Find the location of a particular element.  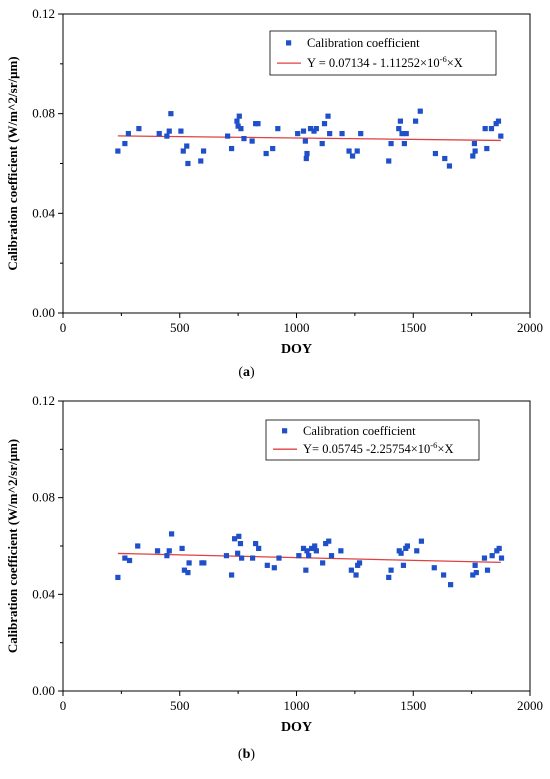

panel-a-x-tick-label: 1500 is located at coordinates (413, 327).